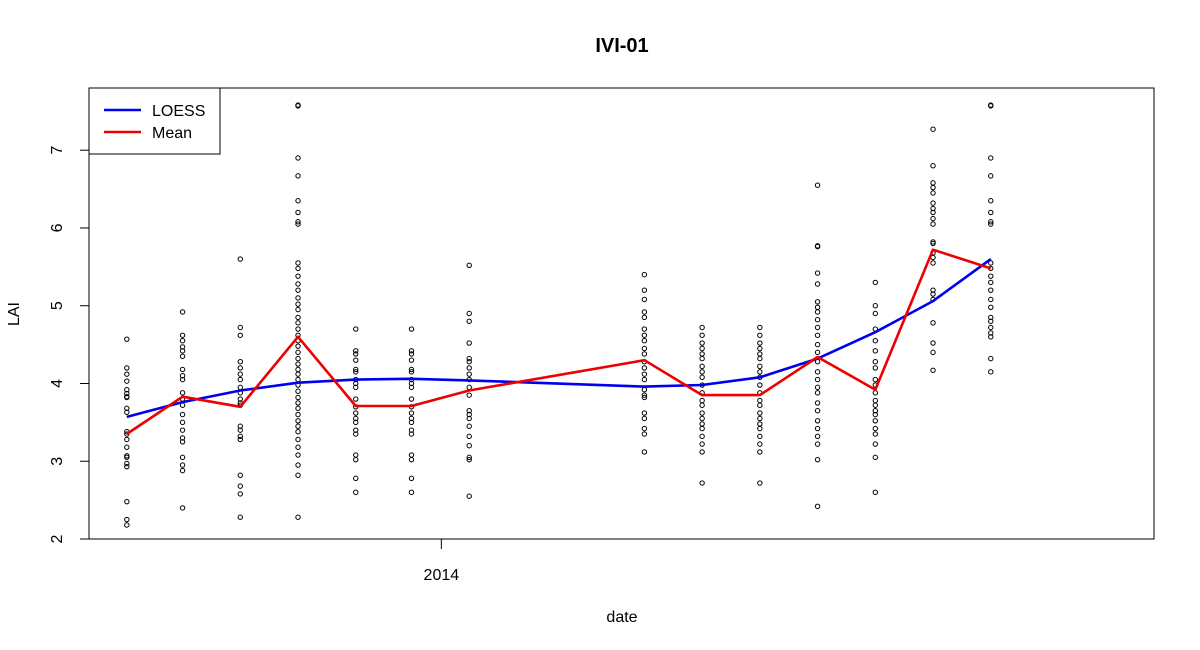  Describe the element at coordinates (57, 305) in the screenshot. I see `y-tick-label: 5` at that location.